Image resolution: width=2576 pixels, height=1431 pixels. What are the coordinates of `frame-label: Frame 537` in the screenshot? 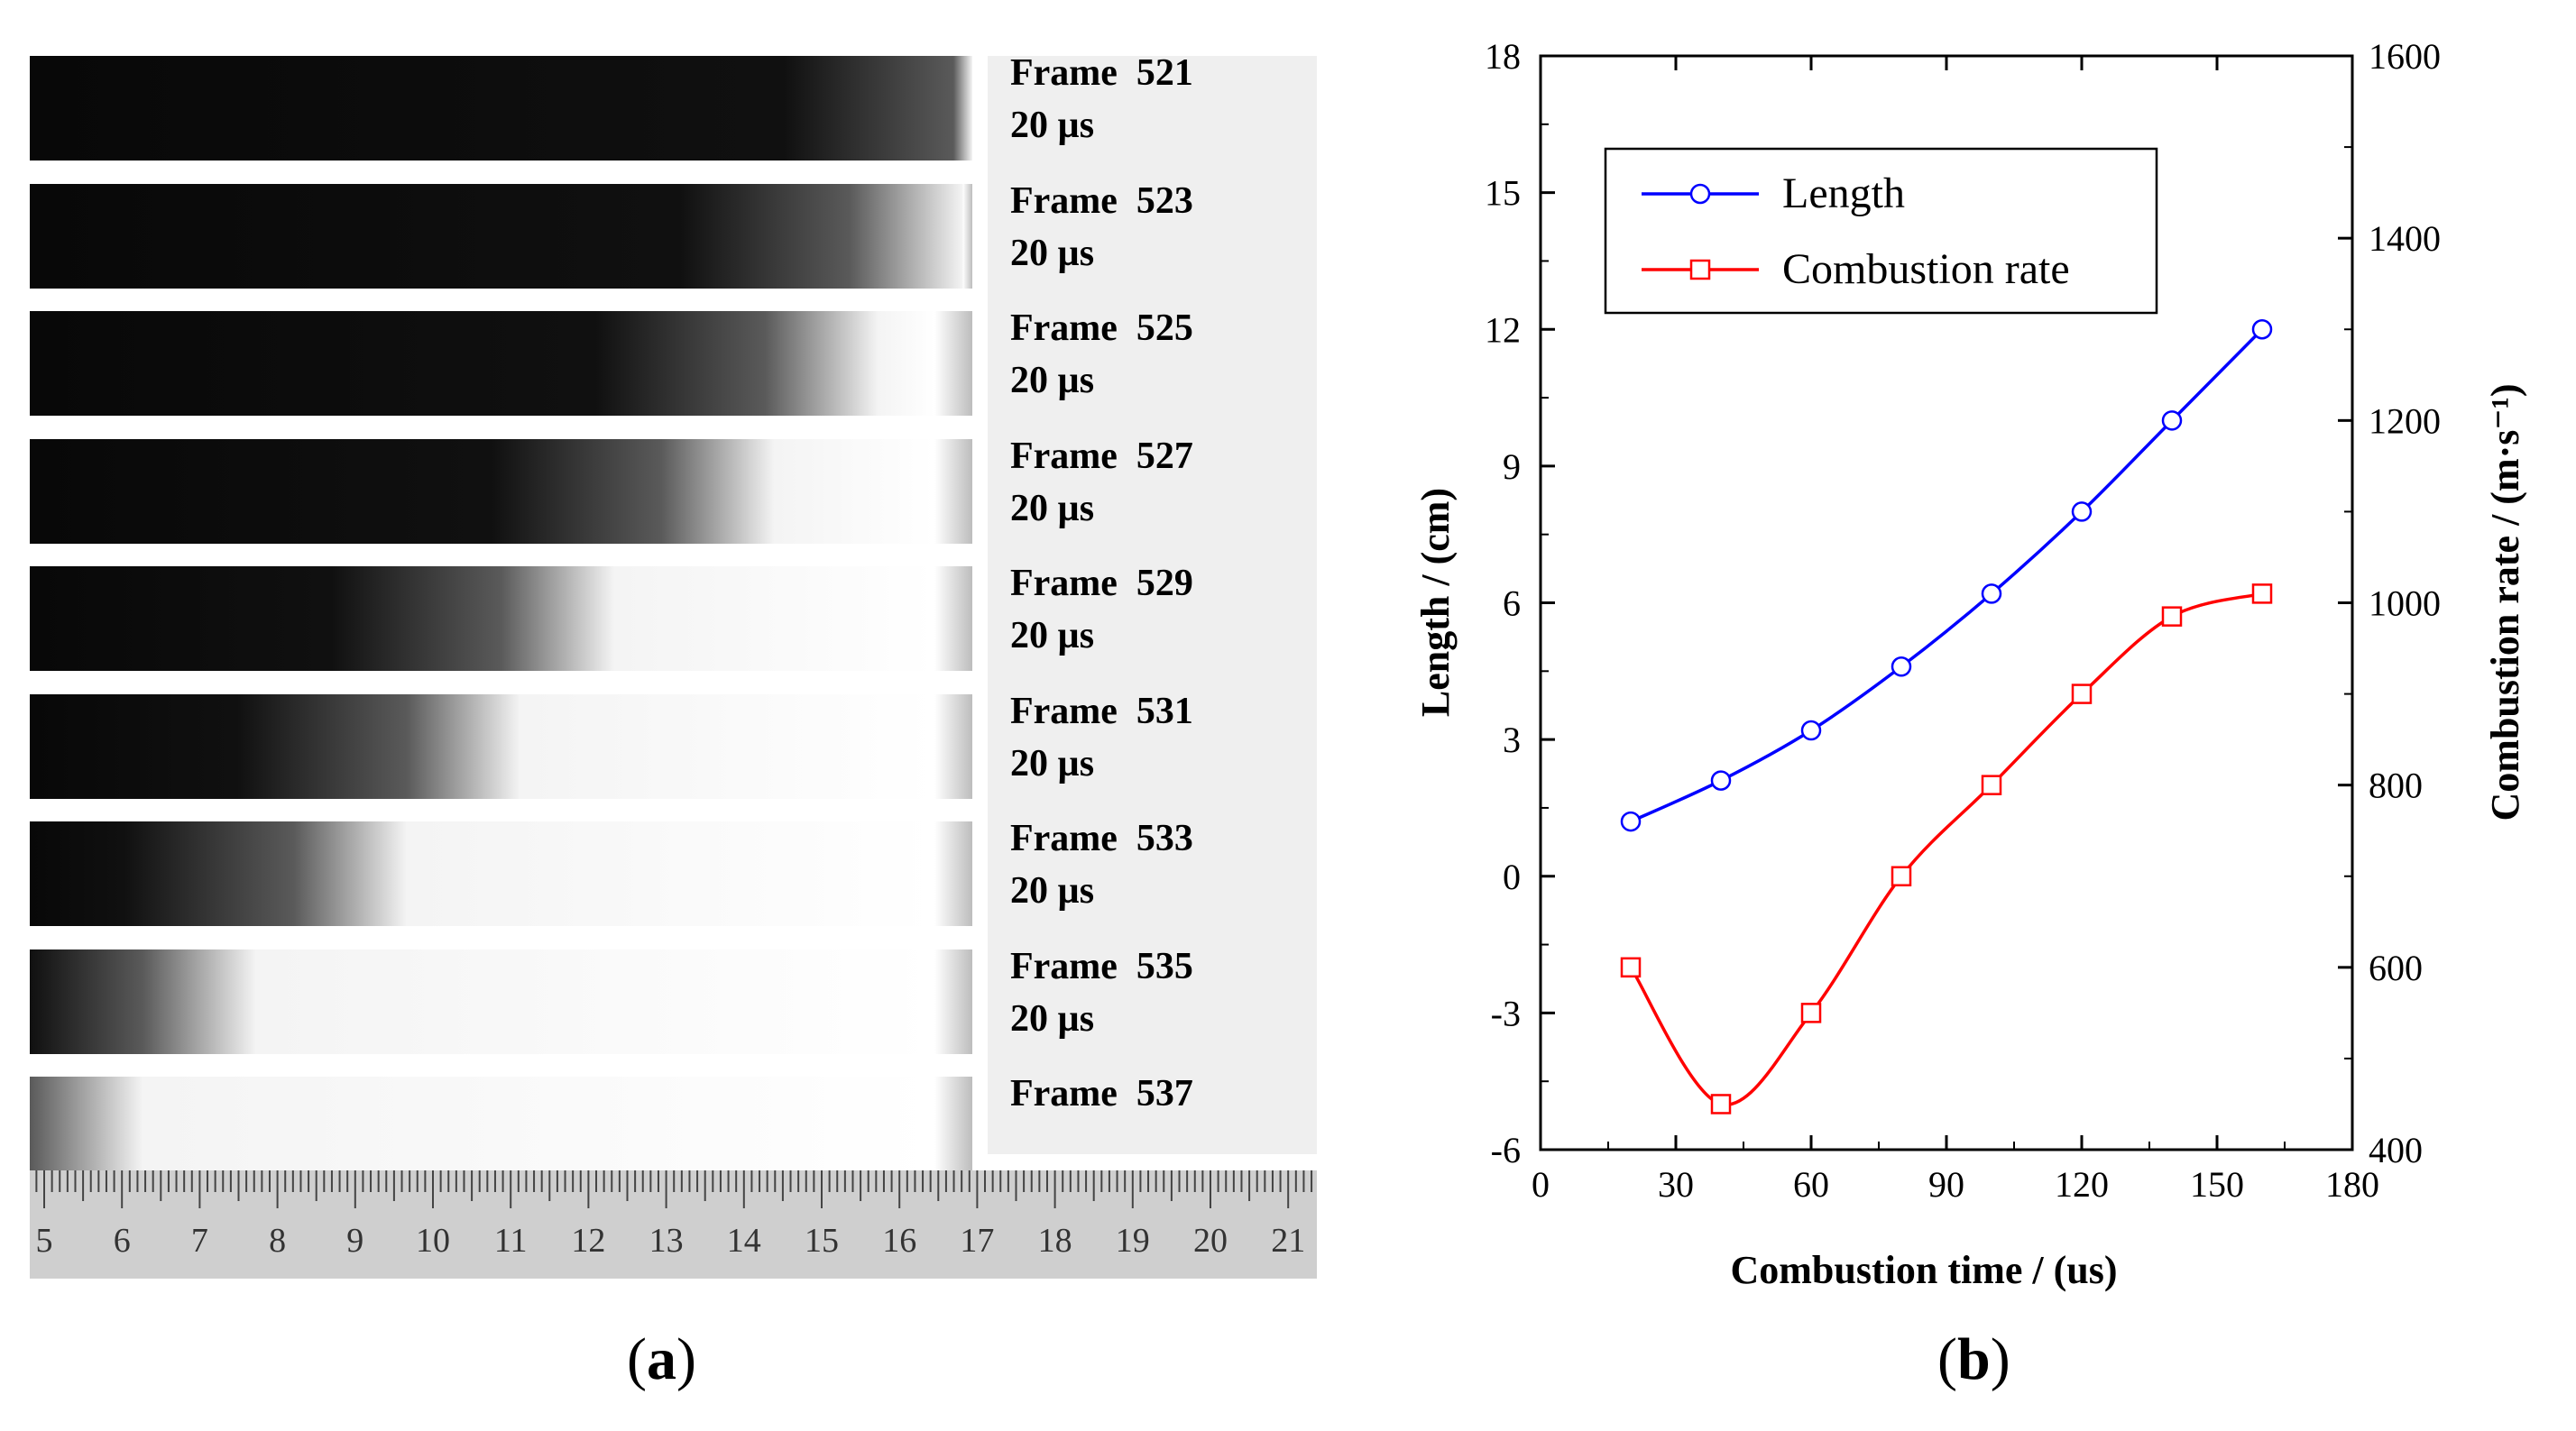 It's located at (1101, 1094).